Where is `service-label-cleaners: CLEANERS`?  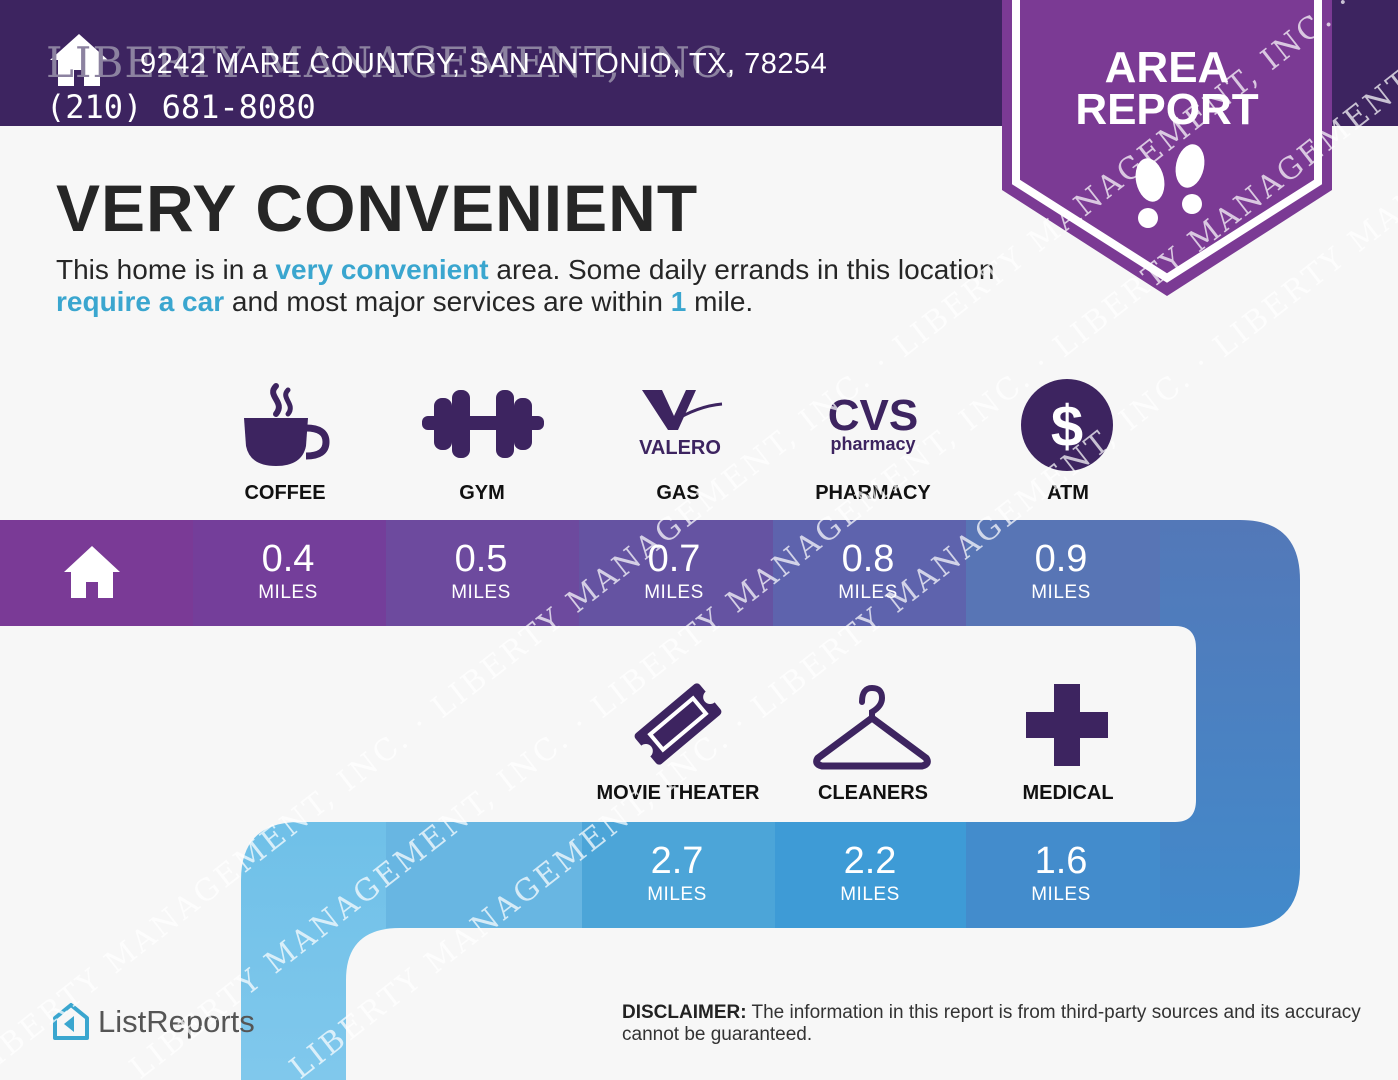 service-label-cleaners: CLEANERS is located at coordinates (872, 793).